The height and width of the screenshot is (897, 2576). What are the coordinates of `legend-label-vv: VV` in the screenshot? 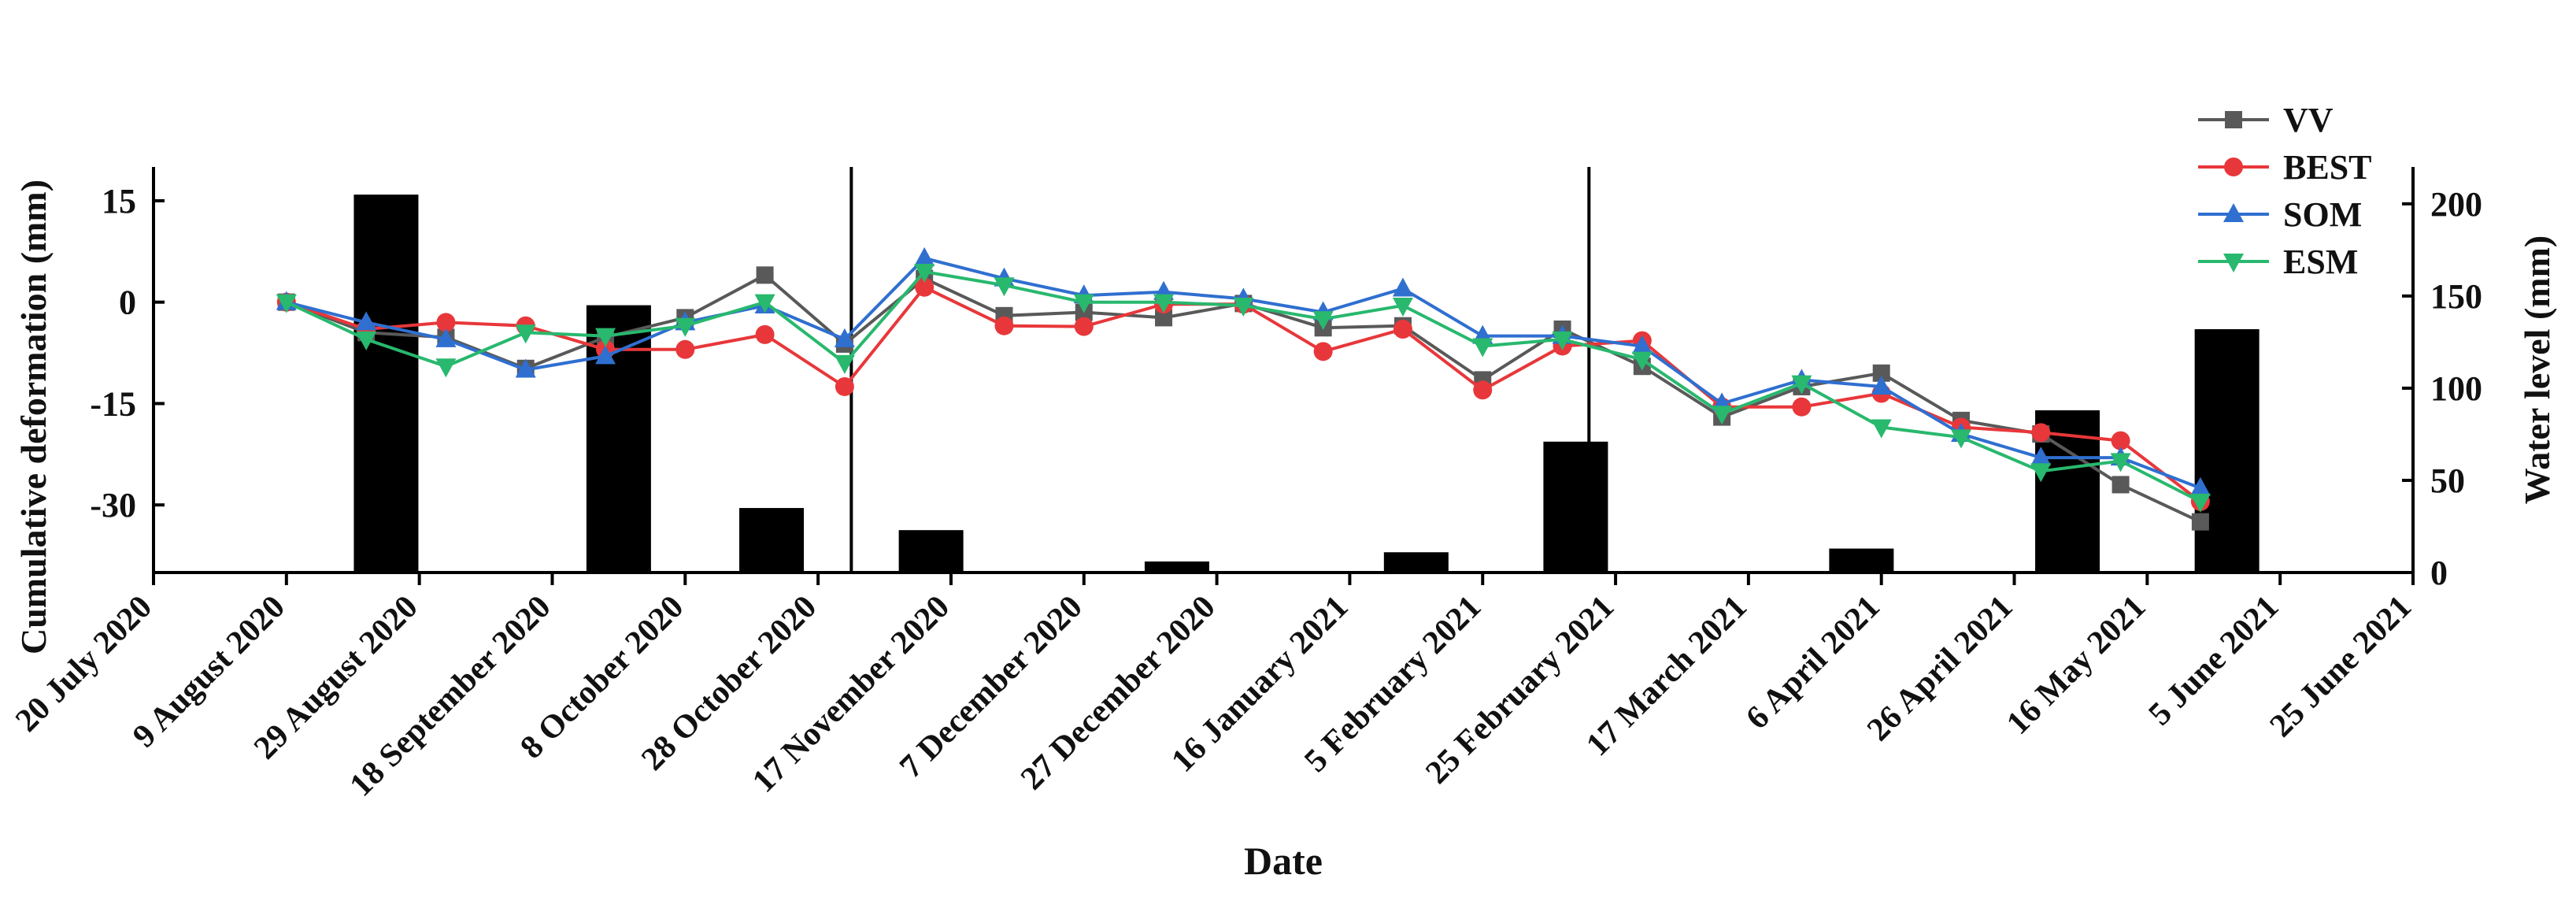 It's located at (2308, 120).